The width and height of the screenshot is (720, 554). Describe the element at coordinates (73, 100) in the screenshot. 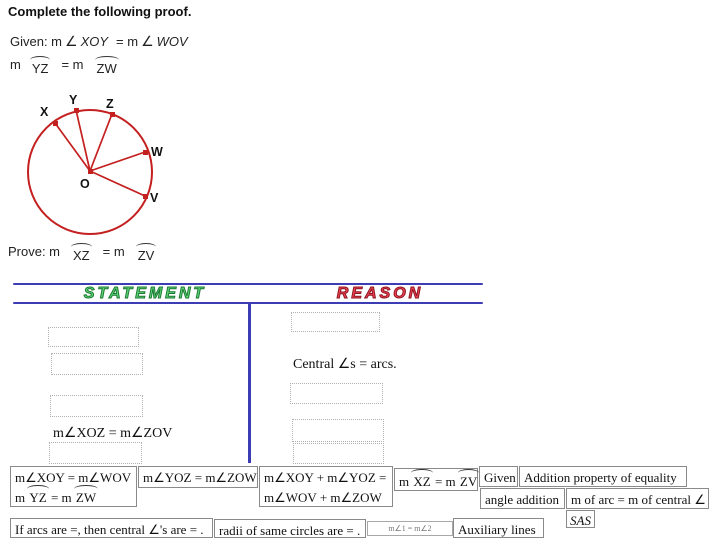

I see `label-Y: Y` at that location.